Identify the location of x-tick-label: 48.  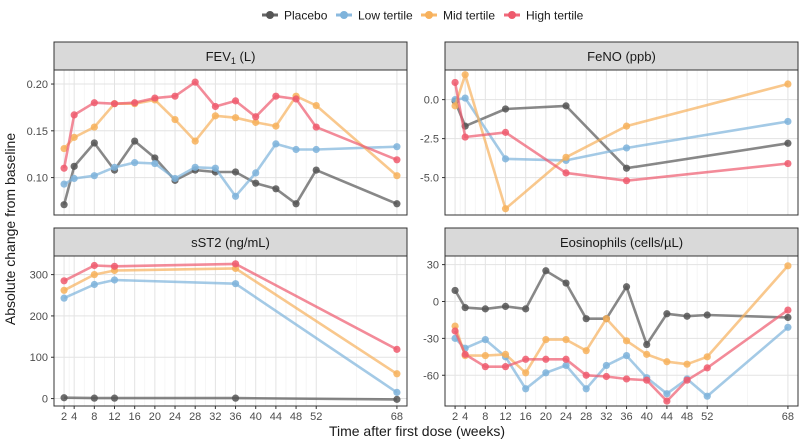
(687, 417).